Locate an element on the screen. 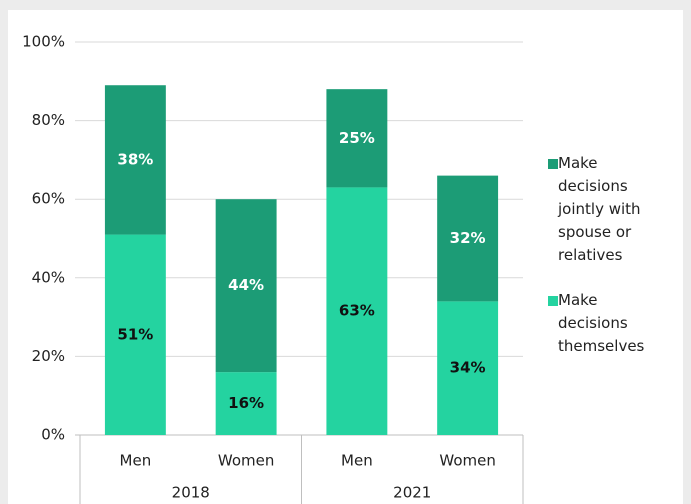 The image size is (691, 504). data-label: 25% is located at coordinates (357, 138).